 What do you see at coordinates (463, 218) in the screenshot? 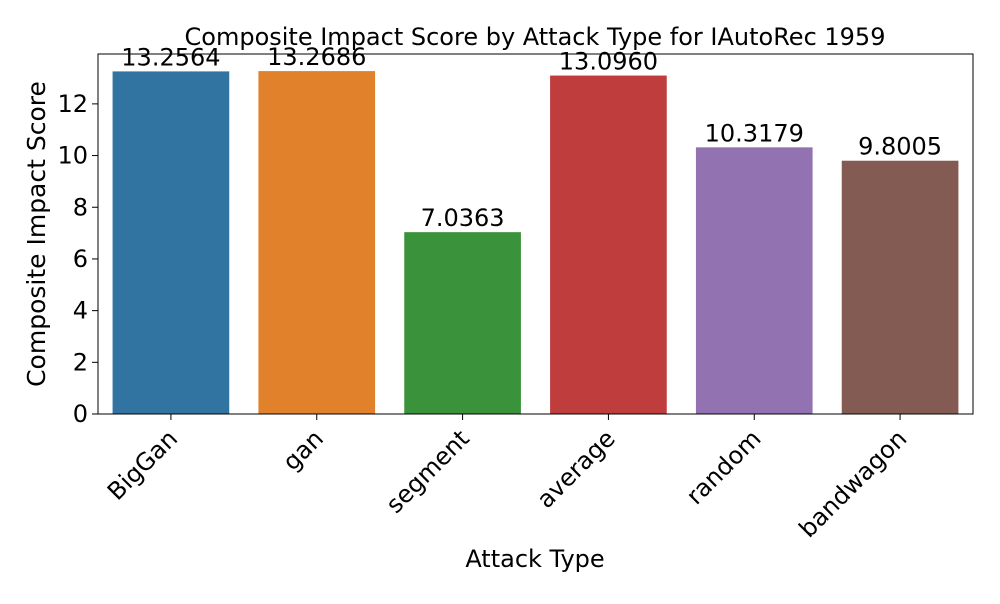
I see `value-label-segment: 7.0363` at bounding box center [463, 218].